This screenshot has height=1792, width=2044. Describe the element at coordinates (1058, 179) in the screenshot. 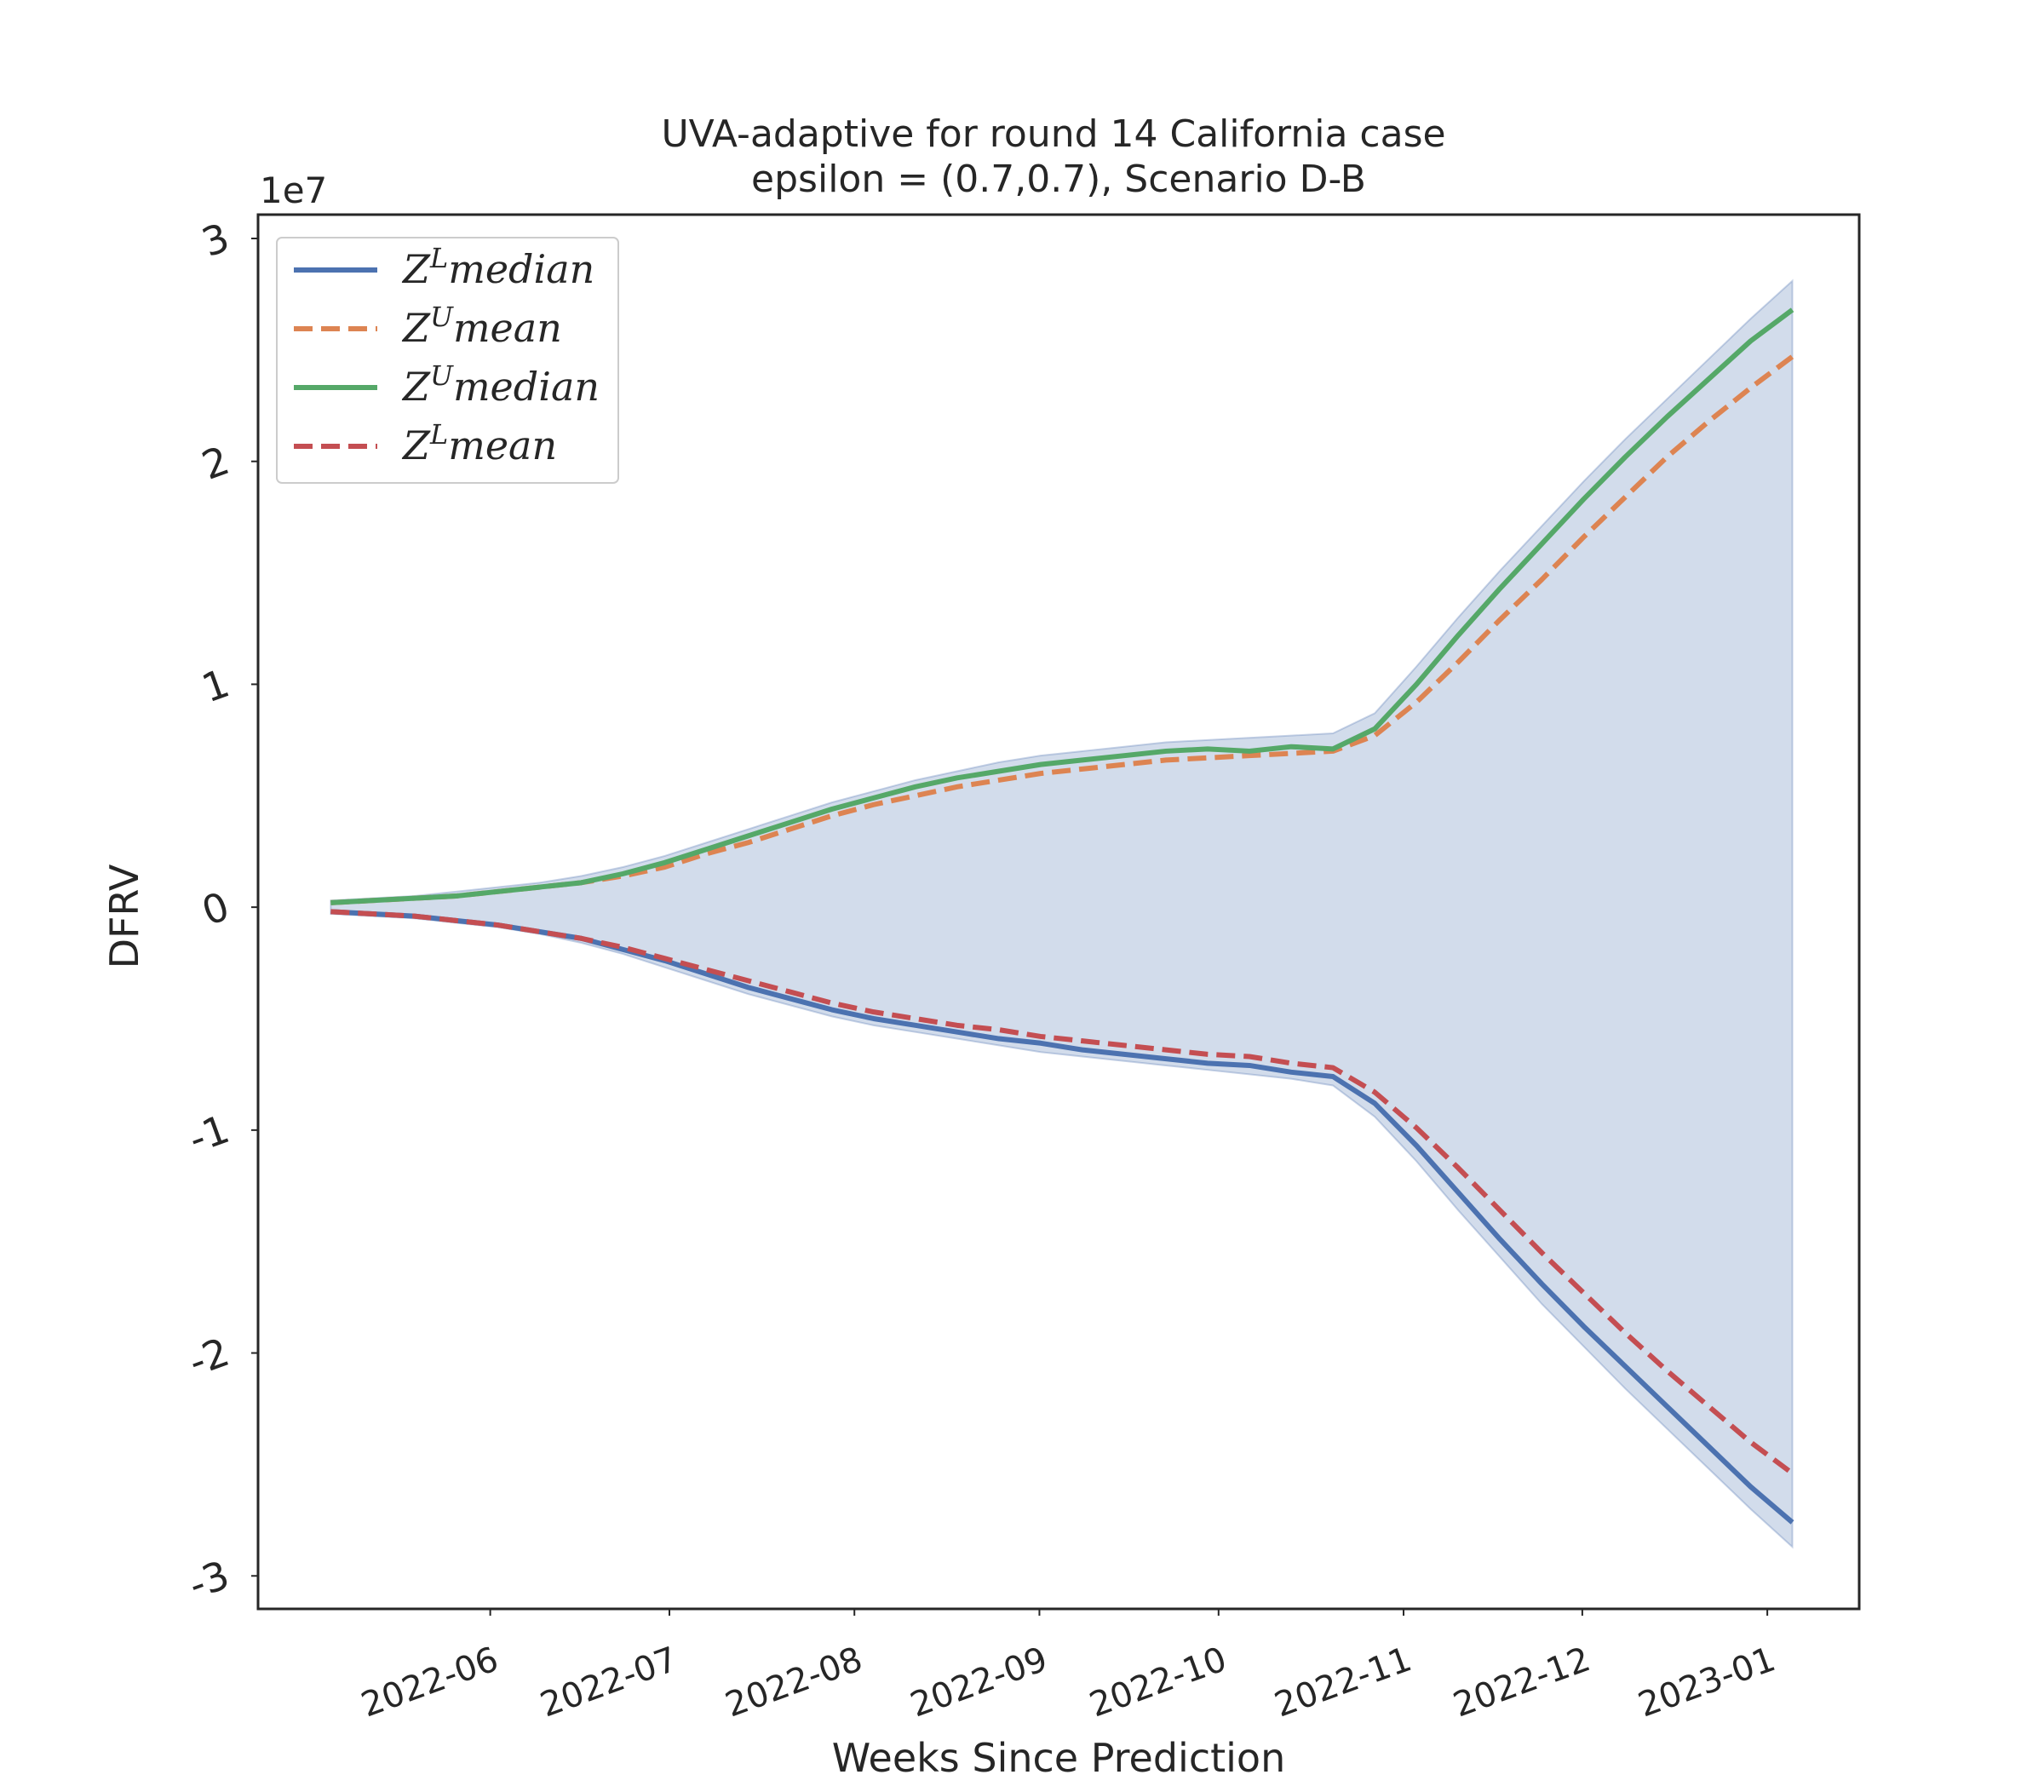

I see `chart-subtitle: epsilon = (0.7,0.7), Scenario D-B` at that location.